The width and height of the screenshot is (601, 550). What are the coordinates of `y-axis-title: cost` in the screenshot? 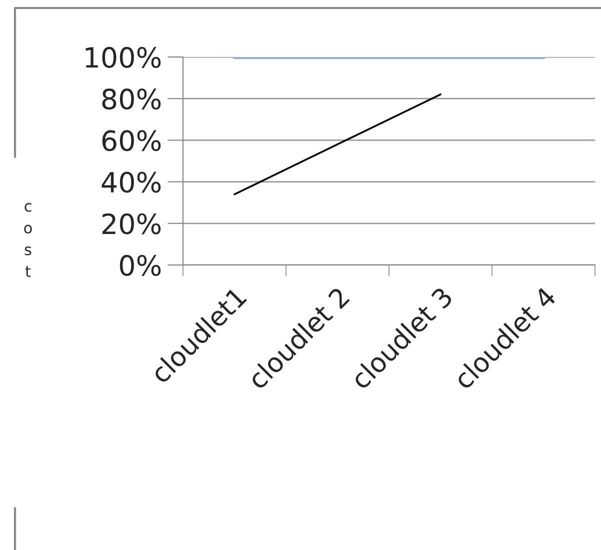 It's located at (28, 240).